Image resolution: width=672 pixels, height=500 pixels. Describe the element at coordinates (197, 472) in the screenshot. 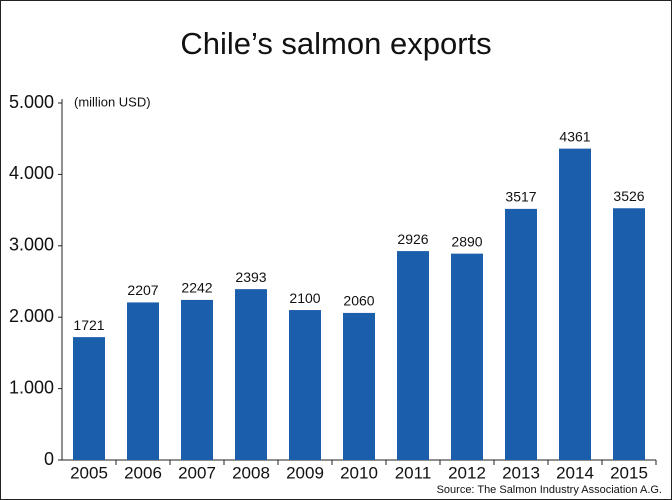

I see `x-tick-label: 2007` at that location.